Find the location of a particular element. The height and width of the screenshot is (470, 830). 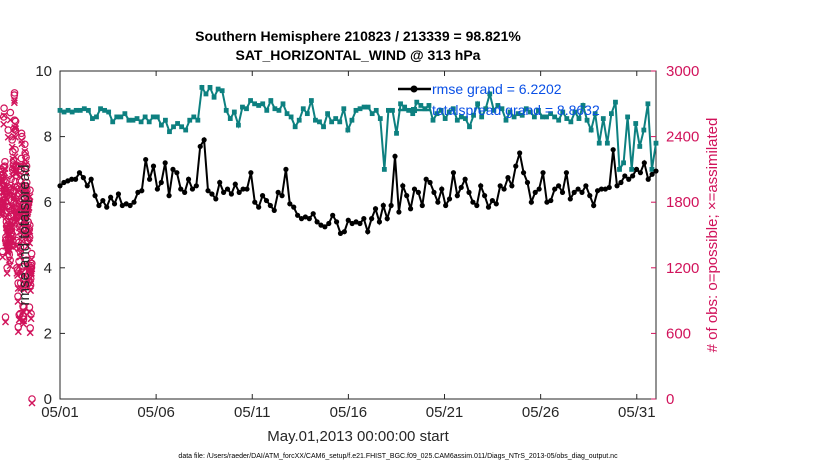

y-axis-label-left: rmse and totalspread is located at coordinates (24, 235).